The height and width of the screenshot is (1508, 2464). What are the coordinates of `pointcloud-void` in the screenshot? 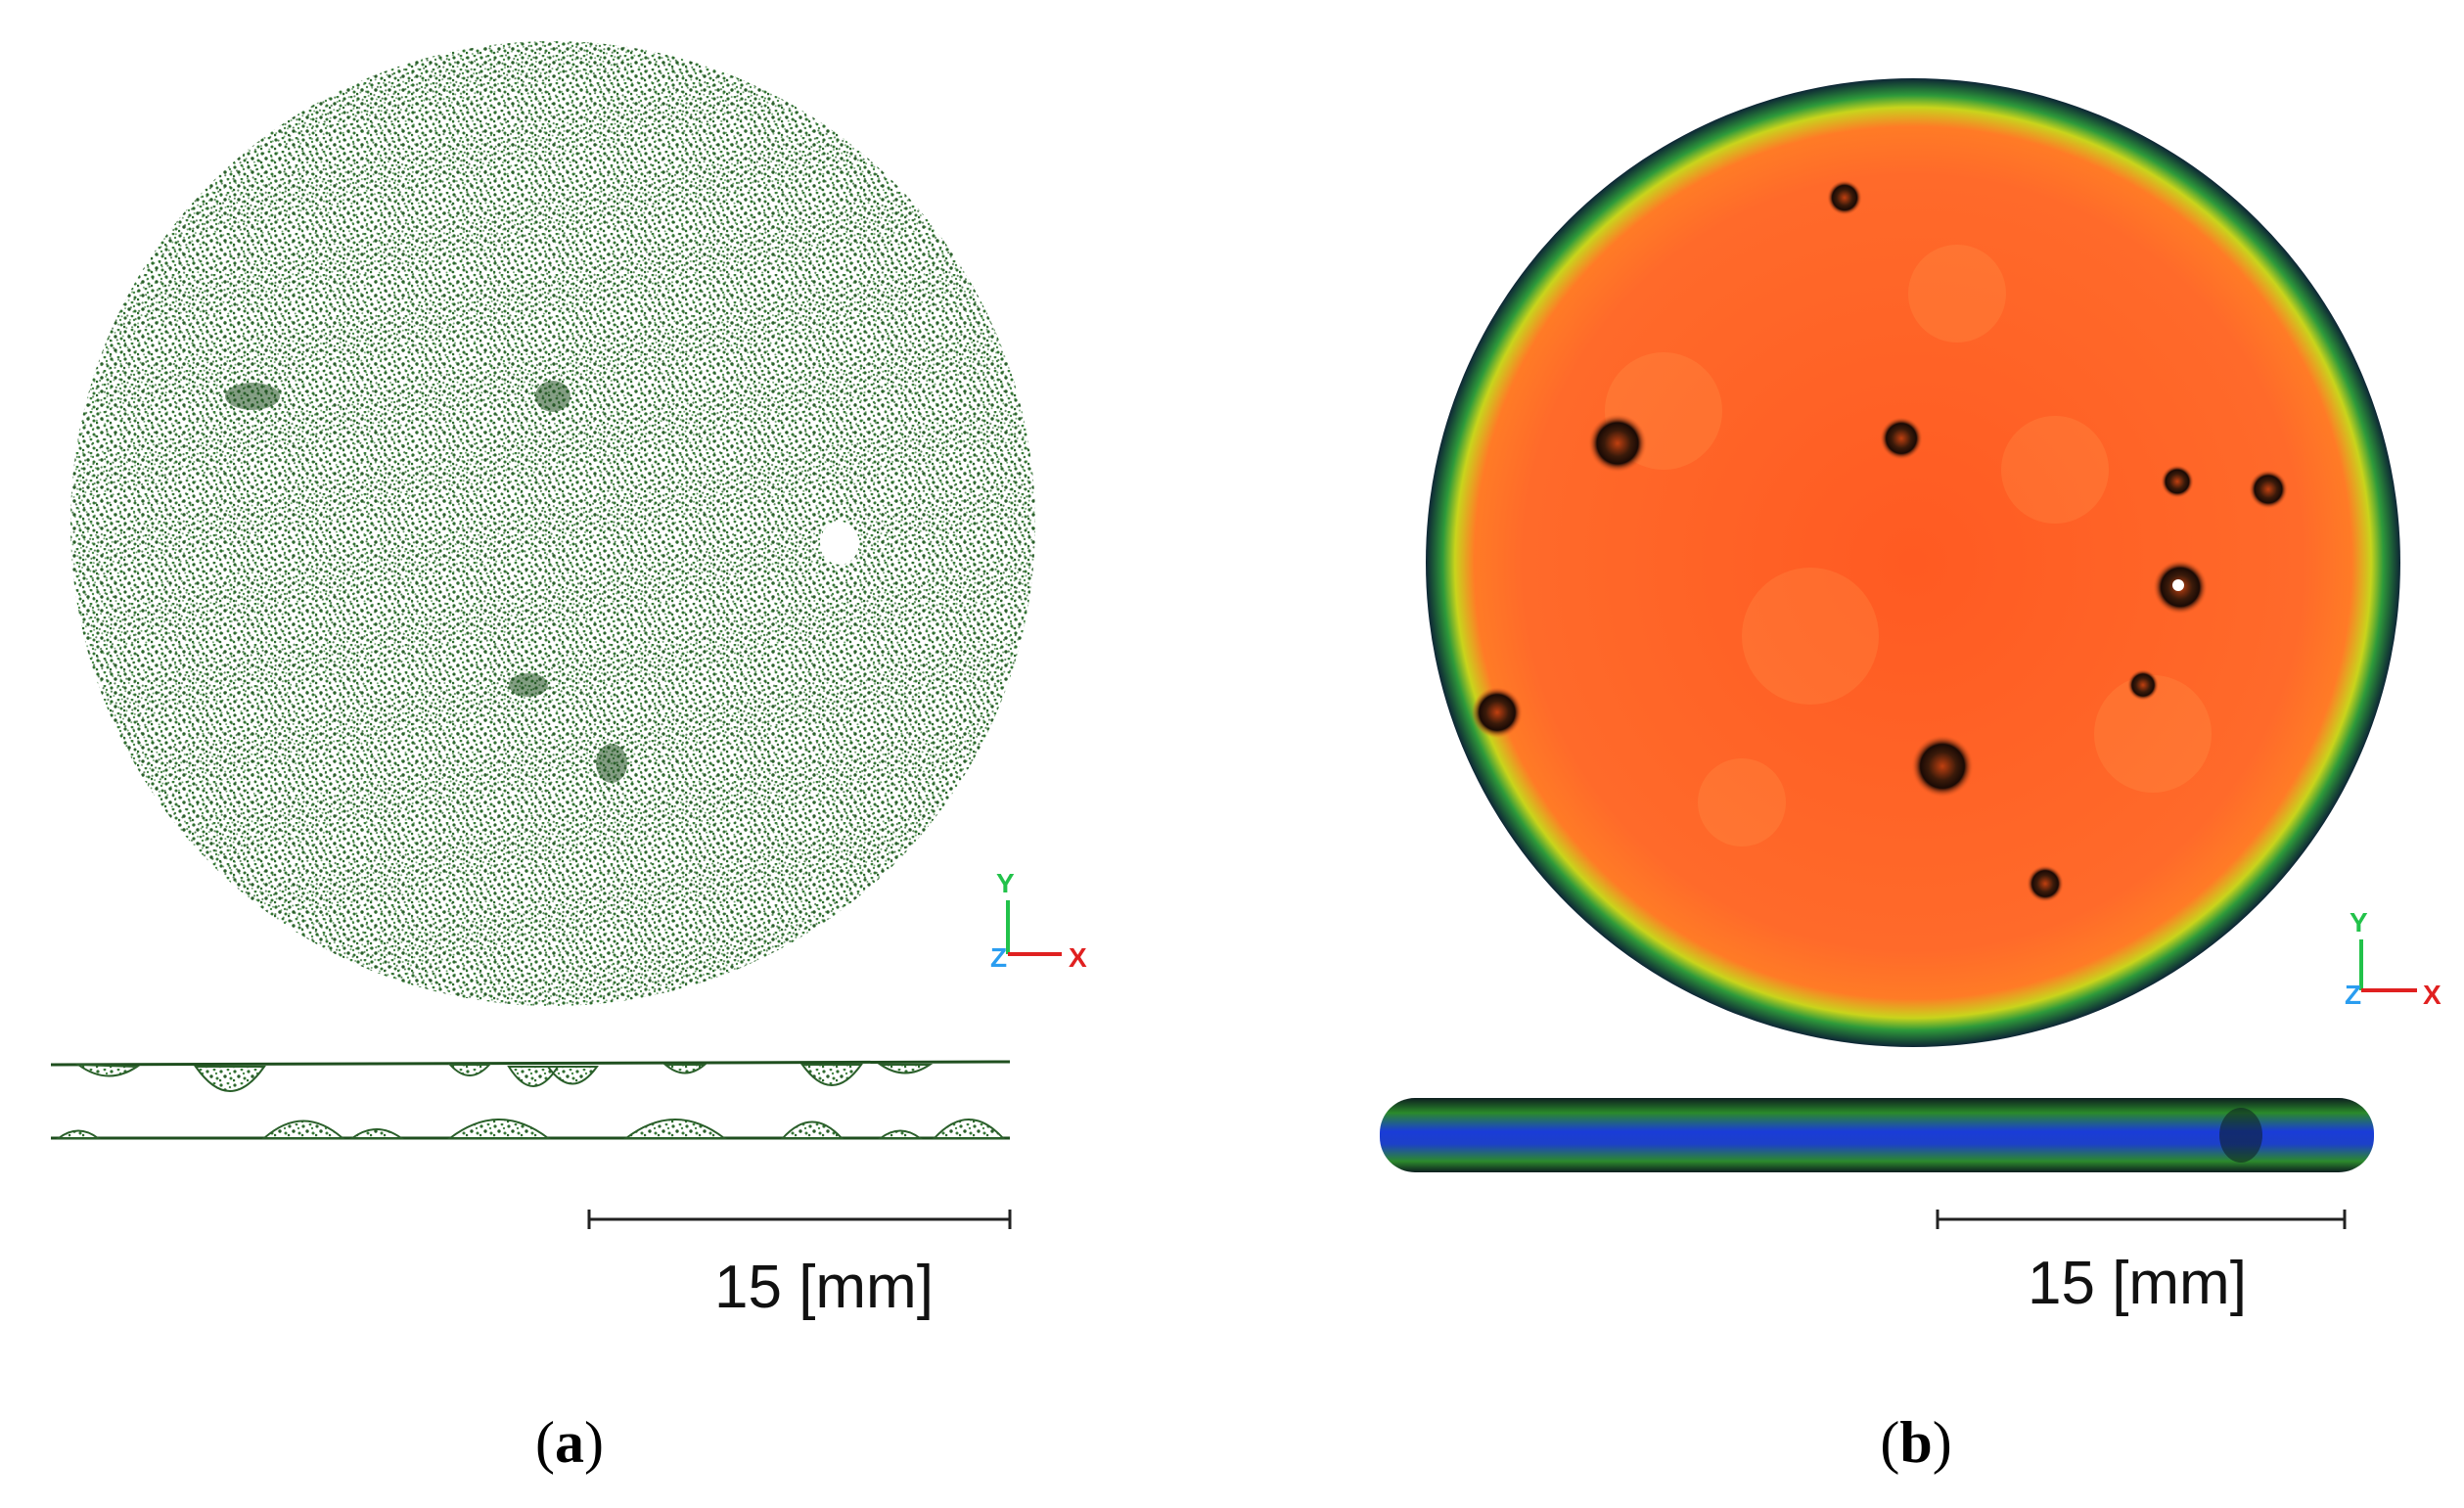 It's located at (839, 543).